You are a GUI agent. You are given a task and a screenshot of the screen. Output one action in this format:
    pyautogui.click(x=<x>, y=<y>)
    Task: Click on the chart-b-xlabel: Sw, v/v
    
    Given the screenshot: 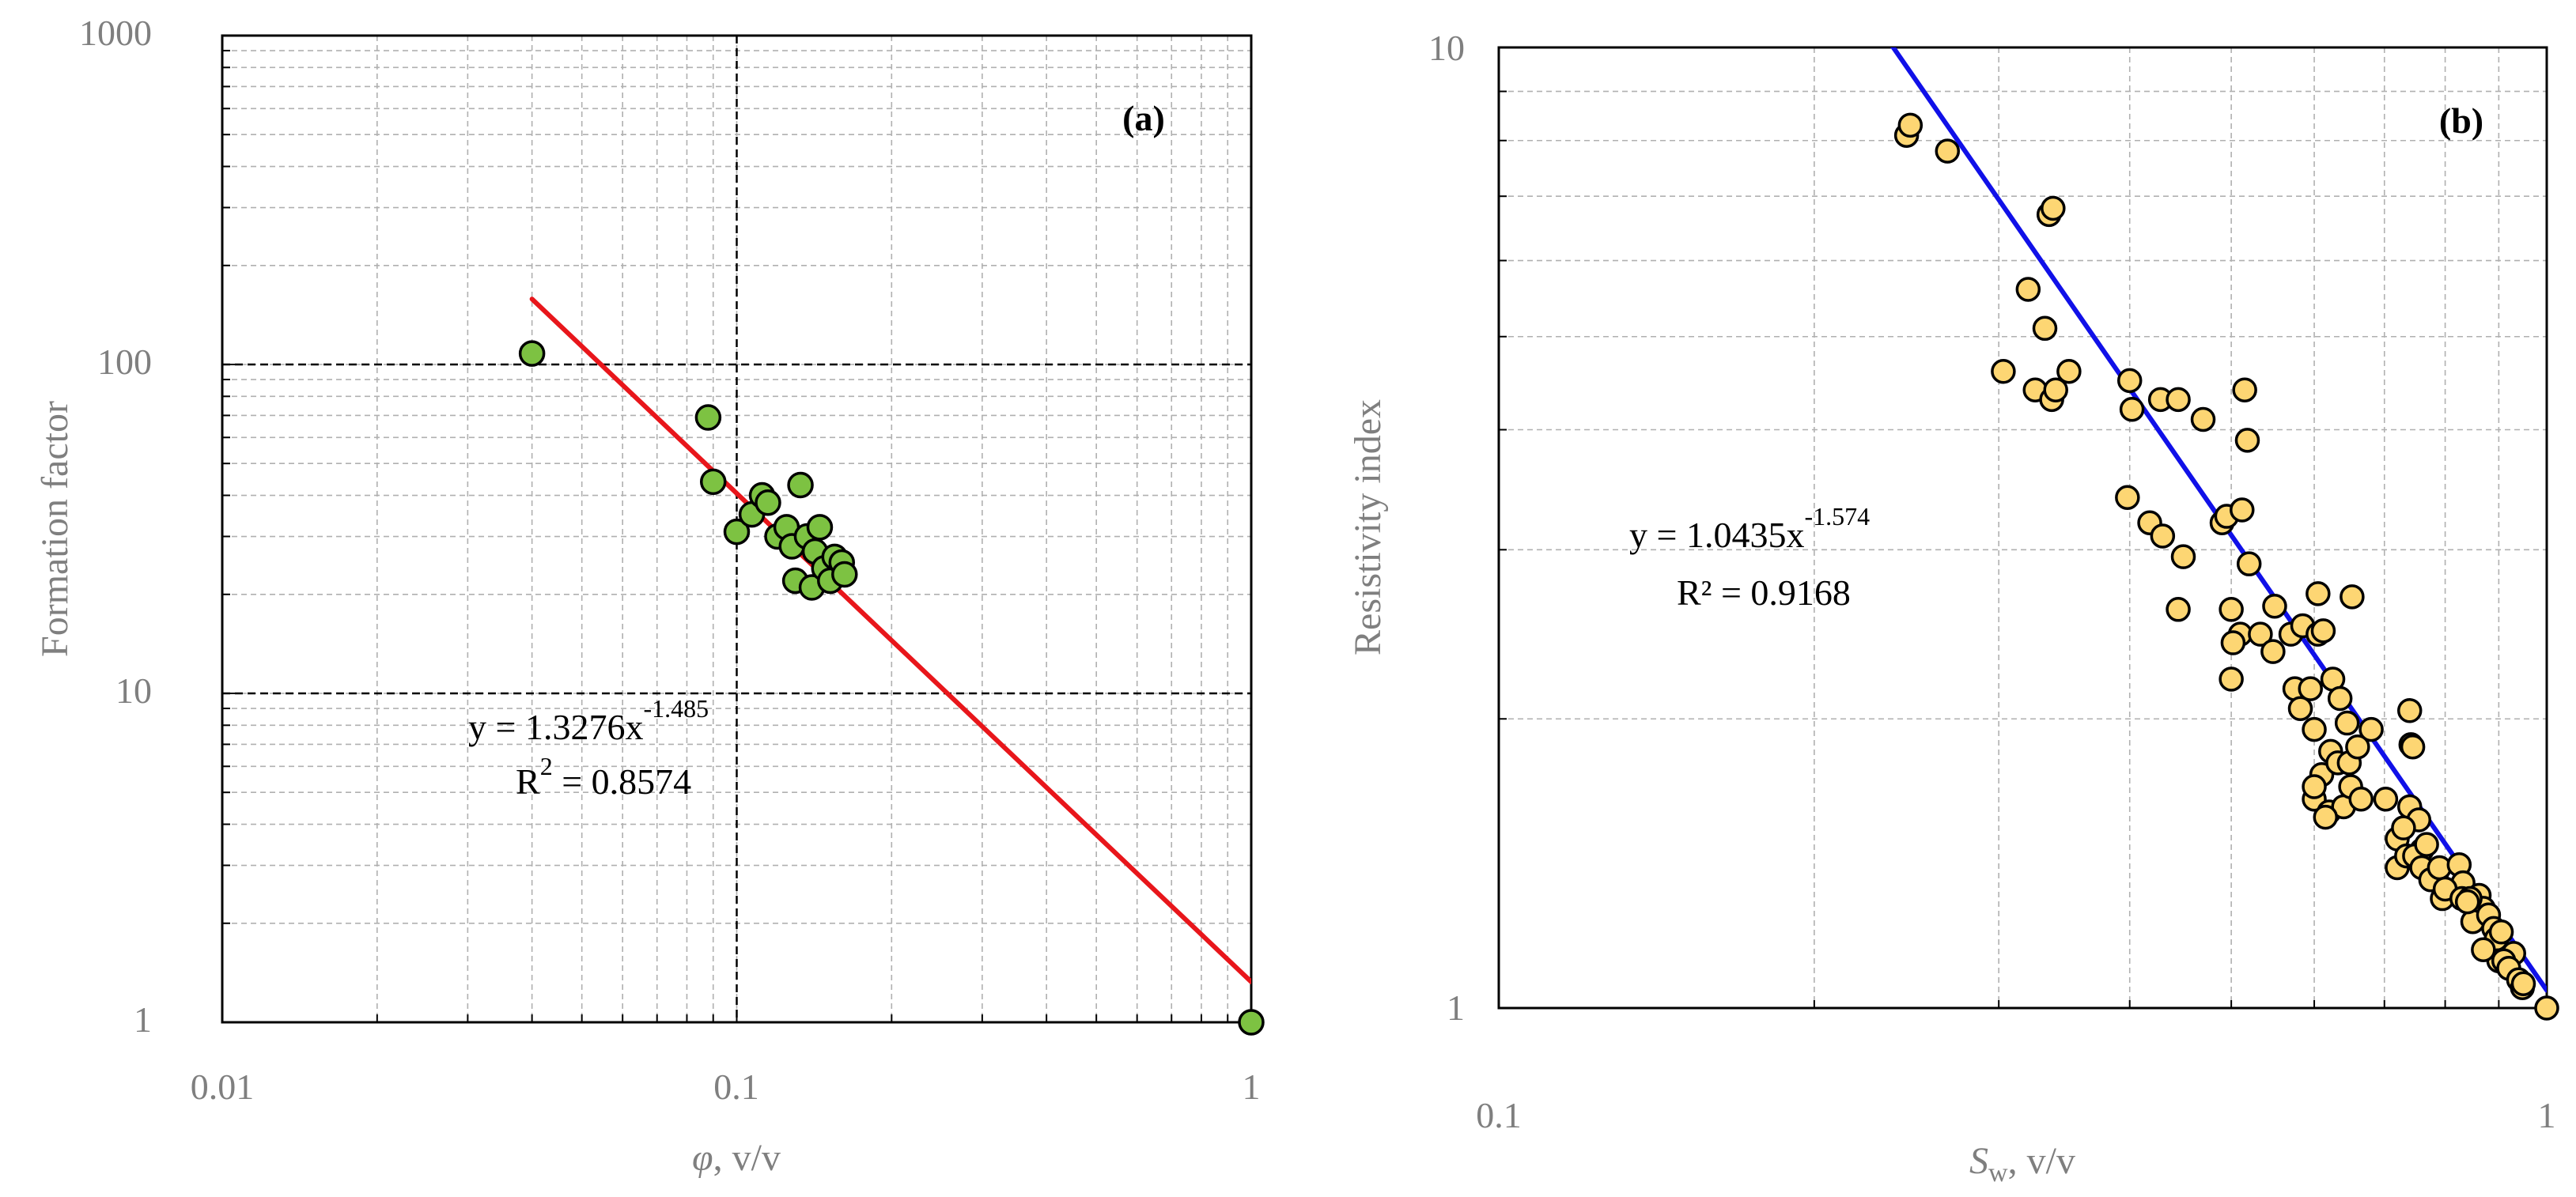 What is the action you would take?
    pyautogui.click(x=2022, y=1164)
    